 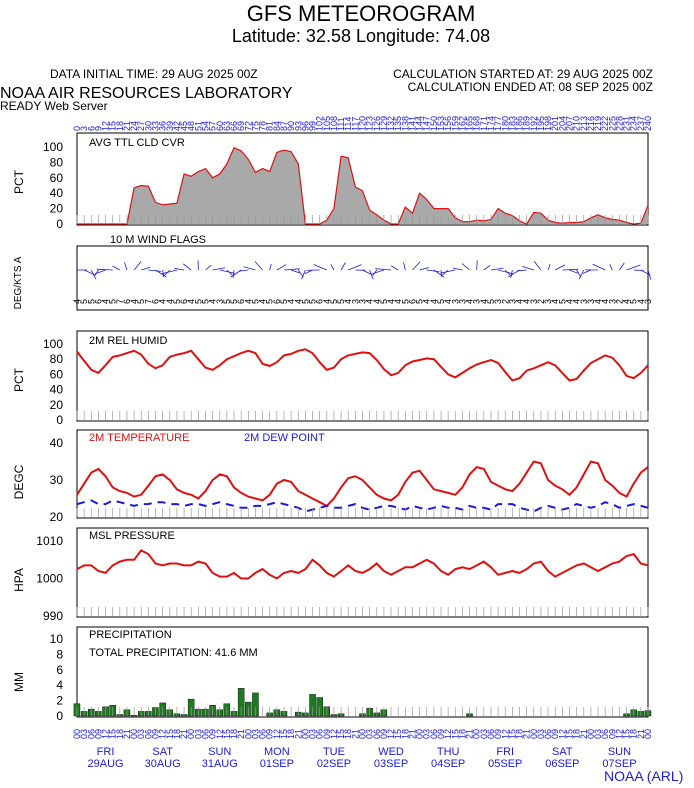 What do you see at coordinates (320, 123) in the screenshot?
I see `cloud-top-label: 102` at bounding box center [320, 123].